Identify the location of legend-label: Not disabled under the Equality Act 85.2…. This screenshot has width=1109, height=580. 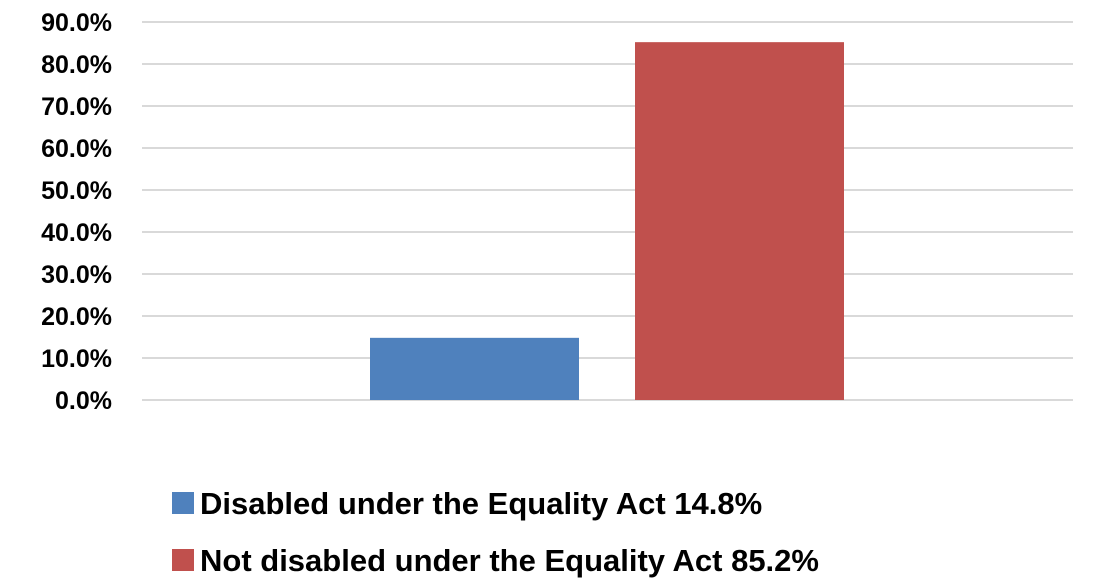
(509, 560).